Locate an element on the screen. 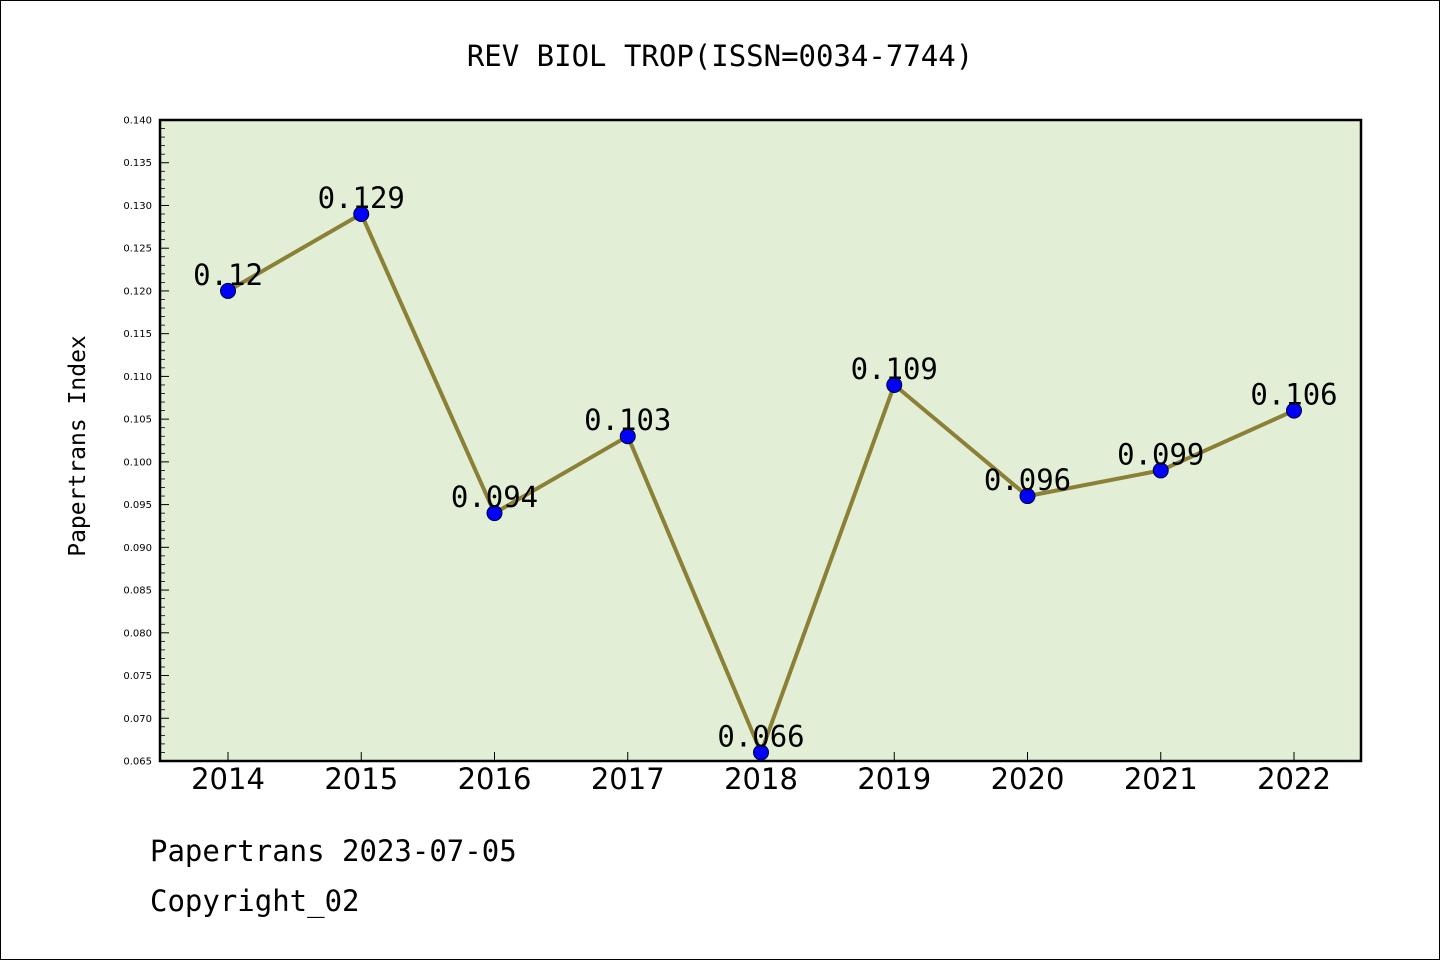  x-tick-label: 2015 is located at coordinates (361, 779).